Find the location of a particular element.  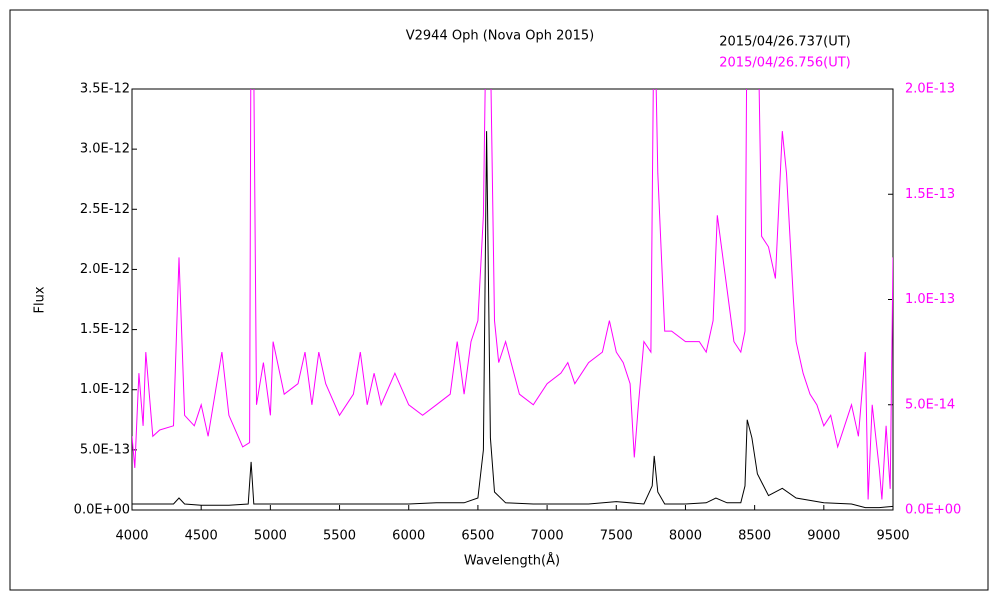

y2-tick-label: 2.0E-13 is located at coordinates (930, 89).